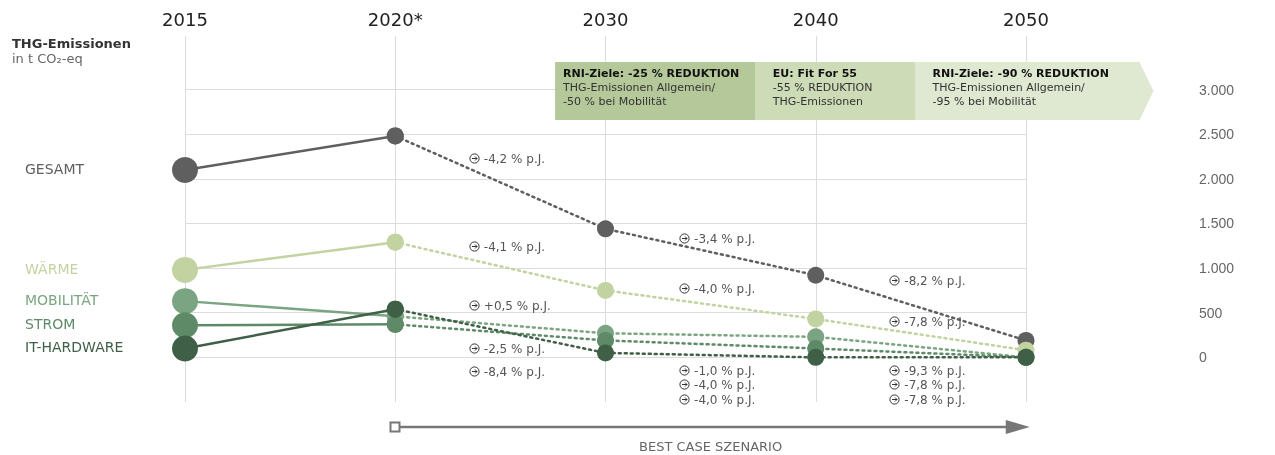  What do you see at coordinates (516, 306) in the screenshot?
I see `annotation: +0,5 % p.J.` at bounding box center [516, 306].